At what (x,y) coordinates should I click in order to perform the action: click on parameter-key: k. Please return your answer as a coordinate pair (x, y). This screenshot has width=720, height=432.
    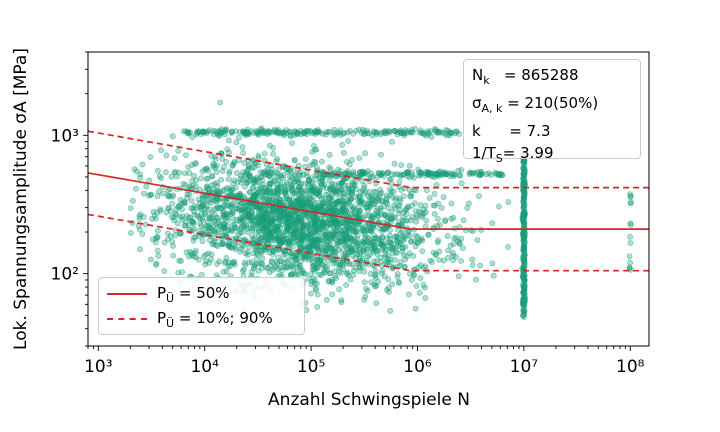
    Looking at the image, I should click on (476, 131).